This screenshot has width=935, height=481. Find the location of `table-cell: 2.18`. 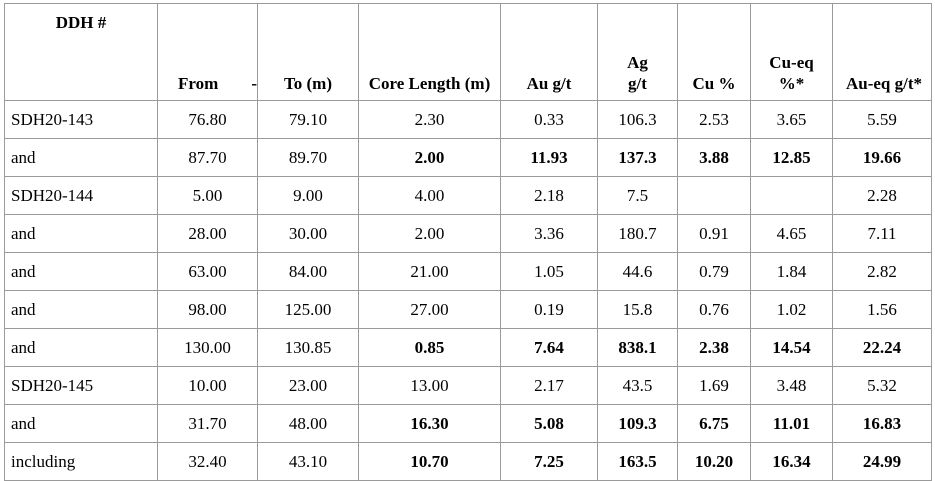

table-cell: 2.18 is located at coordinates (549, 195).